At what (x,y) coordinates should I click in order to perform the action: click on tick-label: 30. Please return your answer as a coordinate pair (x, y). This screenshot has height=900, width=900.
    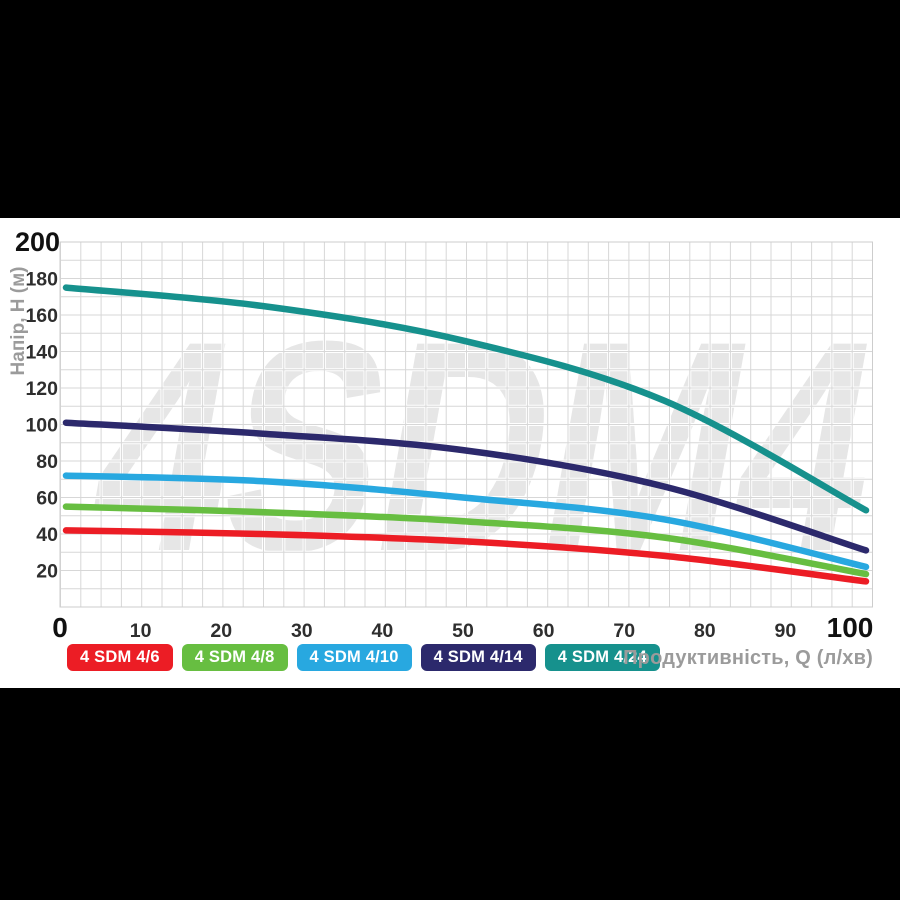
    Looking at the image, I should click on (302, 631).